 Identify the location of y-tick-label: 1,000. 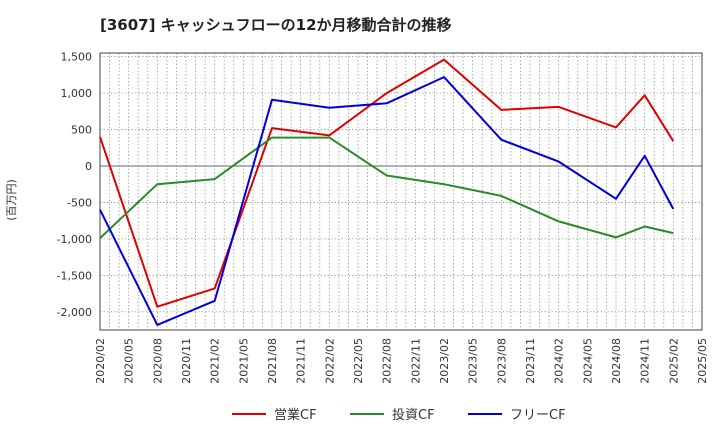
(77, 93).